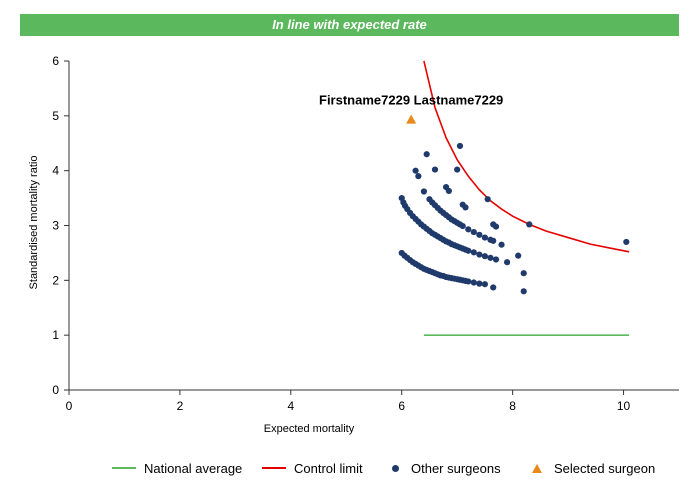  Describe the element at coordinates (274, 468) in the screenshot. I see `control-limit-swatch` at that location.